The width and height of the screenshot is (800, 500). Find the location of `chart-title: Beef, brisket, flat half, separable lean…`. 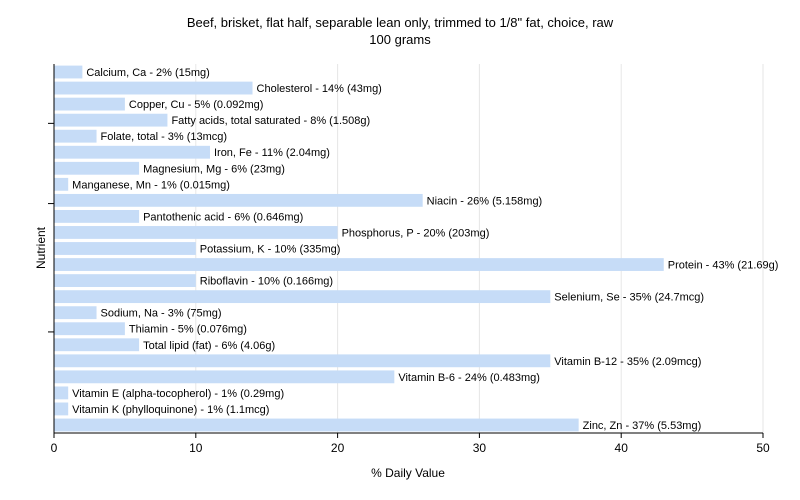

chart-title: Beef, brisket, flat half, separable lean… is located at coordinates (400, 31).